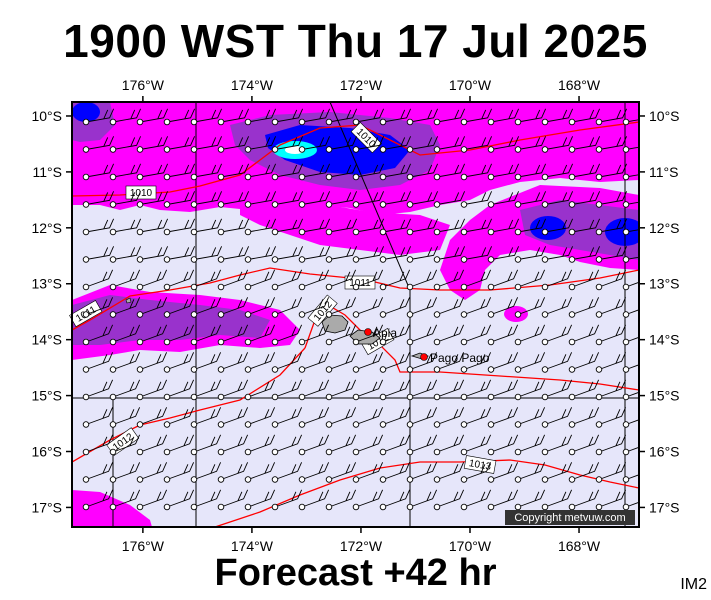 The height and width of the screenshot is (600, 711). Describe the element at coordinates (360, 282) in the screenshot. I see `isobar-label-1011-a: 1011` at that location.